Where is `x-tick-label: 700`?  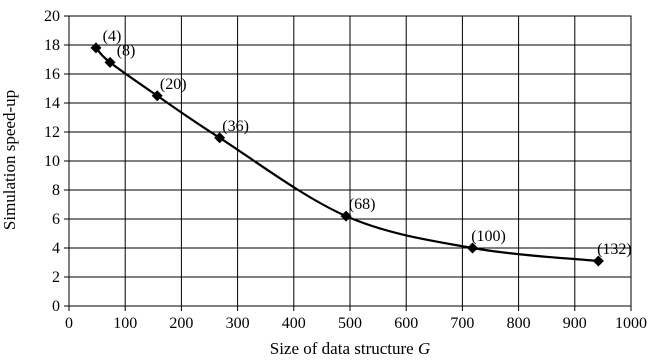 x-tick-label: 700 is located at coordinates (462, 323).